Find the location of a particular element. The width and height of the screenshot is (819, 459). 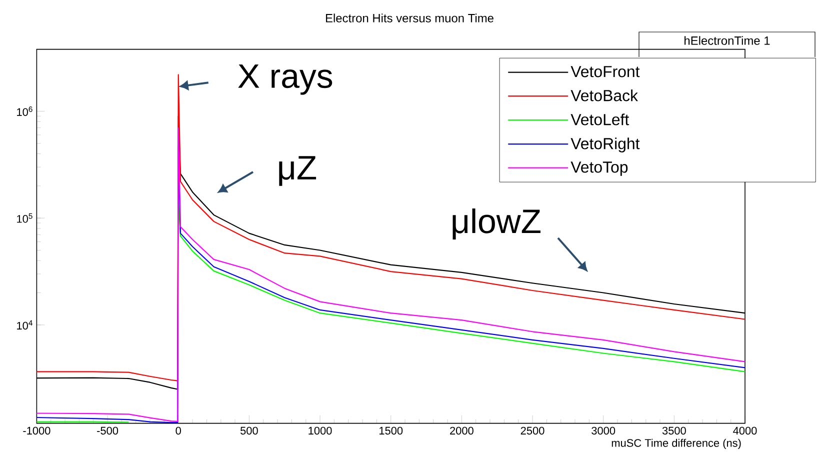

y-tick-label: 10$^{5}$ is located at coordinates (24, 218).